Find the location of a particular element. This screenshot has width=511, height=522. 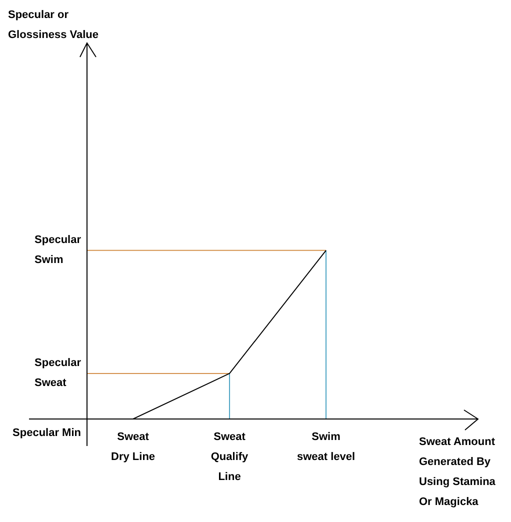

text: Sweat Amount Generated By Using Stamina Or Magicka is located at coordinates (457, 472).